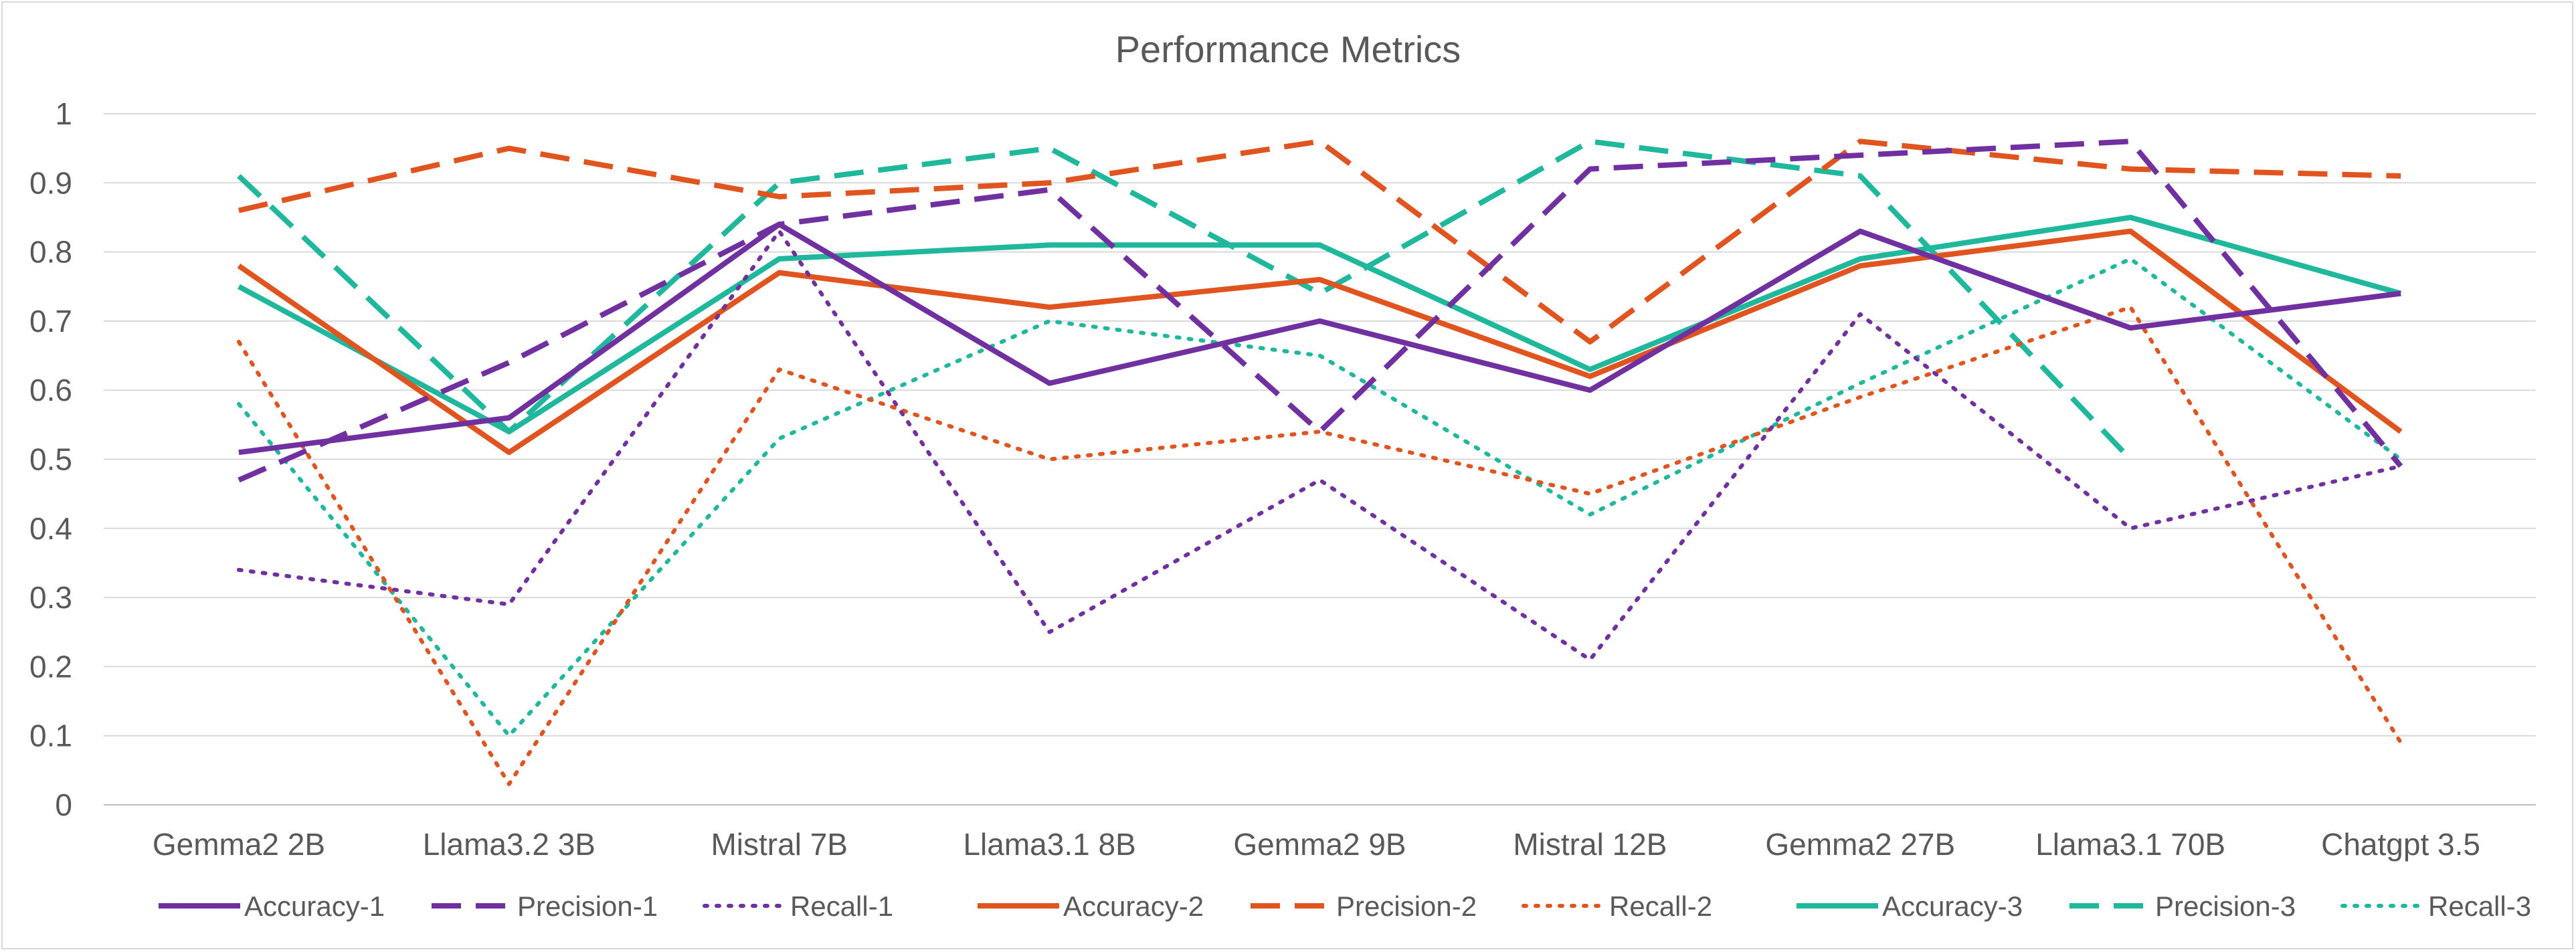 This screenshot has width=2576, height=952. I want to click on legend-label: Precision-2, so click(1406, 906).